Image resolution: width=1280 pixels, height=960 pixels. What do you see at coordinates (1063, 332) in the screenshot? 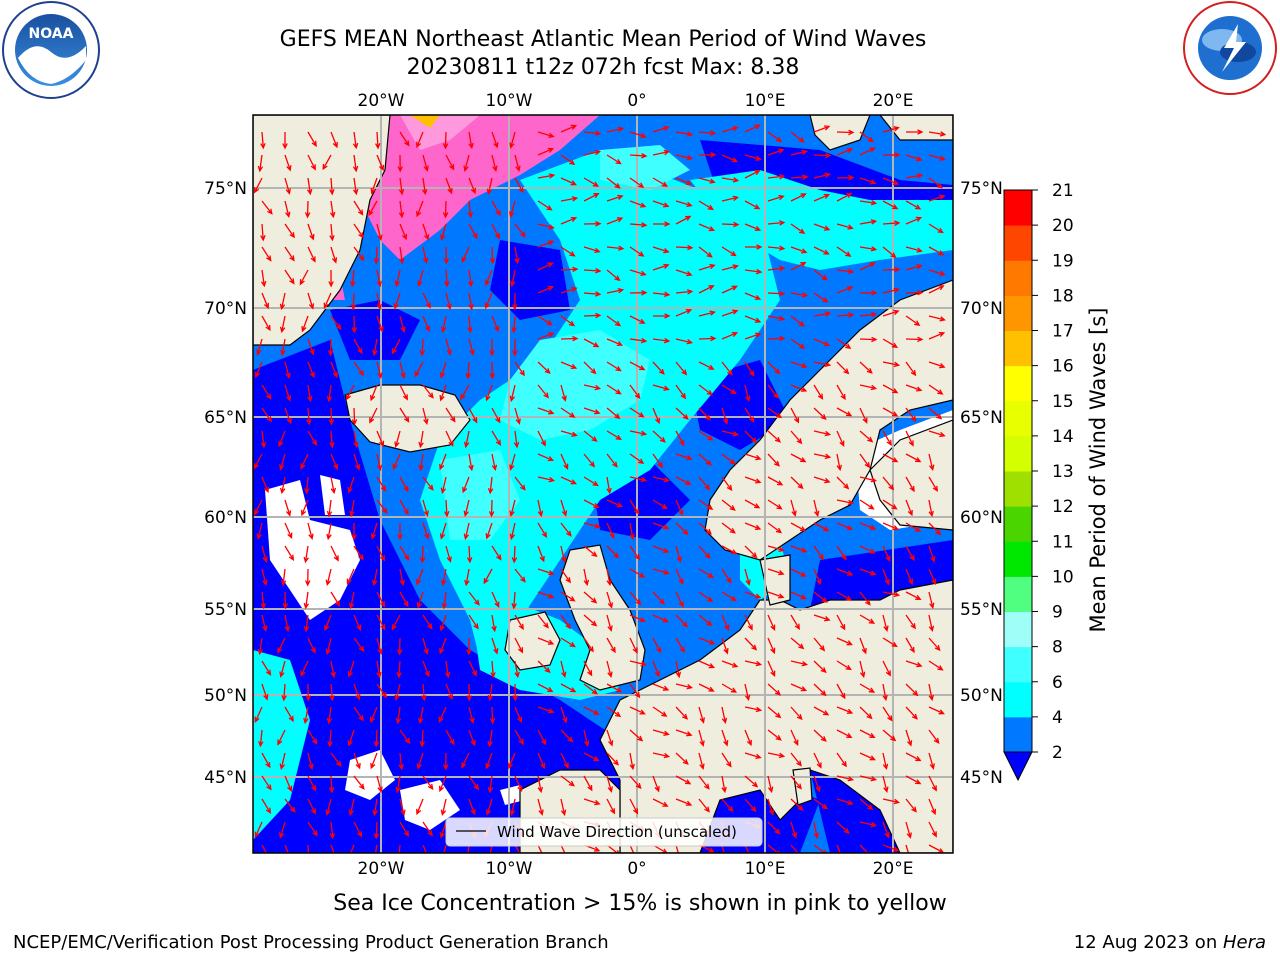
I see `colorbar-tick-label: 17` at bounding box center [1063, 332].